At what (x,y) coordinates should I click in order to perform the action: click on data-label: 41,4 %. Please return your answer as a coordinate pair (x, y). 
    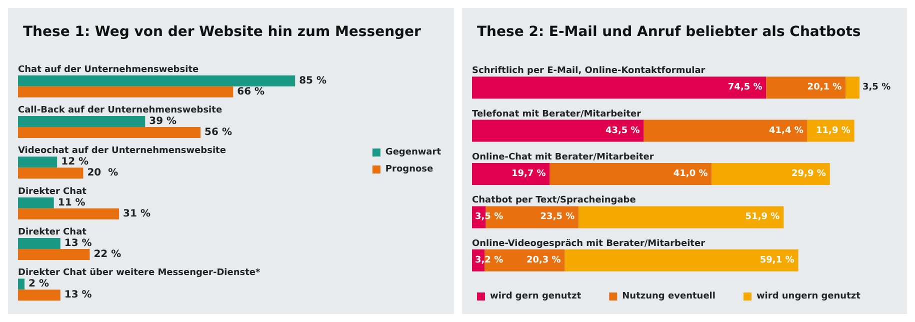
    Looking at the image, I should click on (786, 131).